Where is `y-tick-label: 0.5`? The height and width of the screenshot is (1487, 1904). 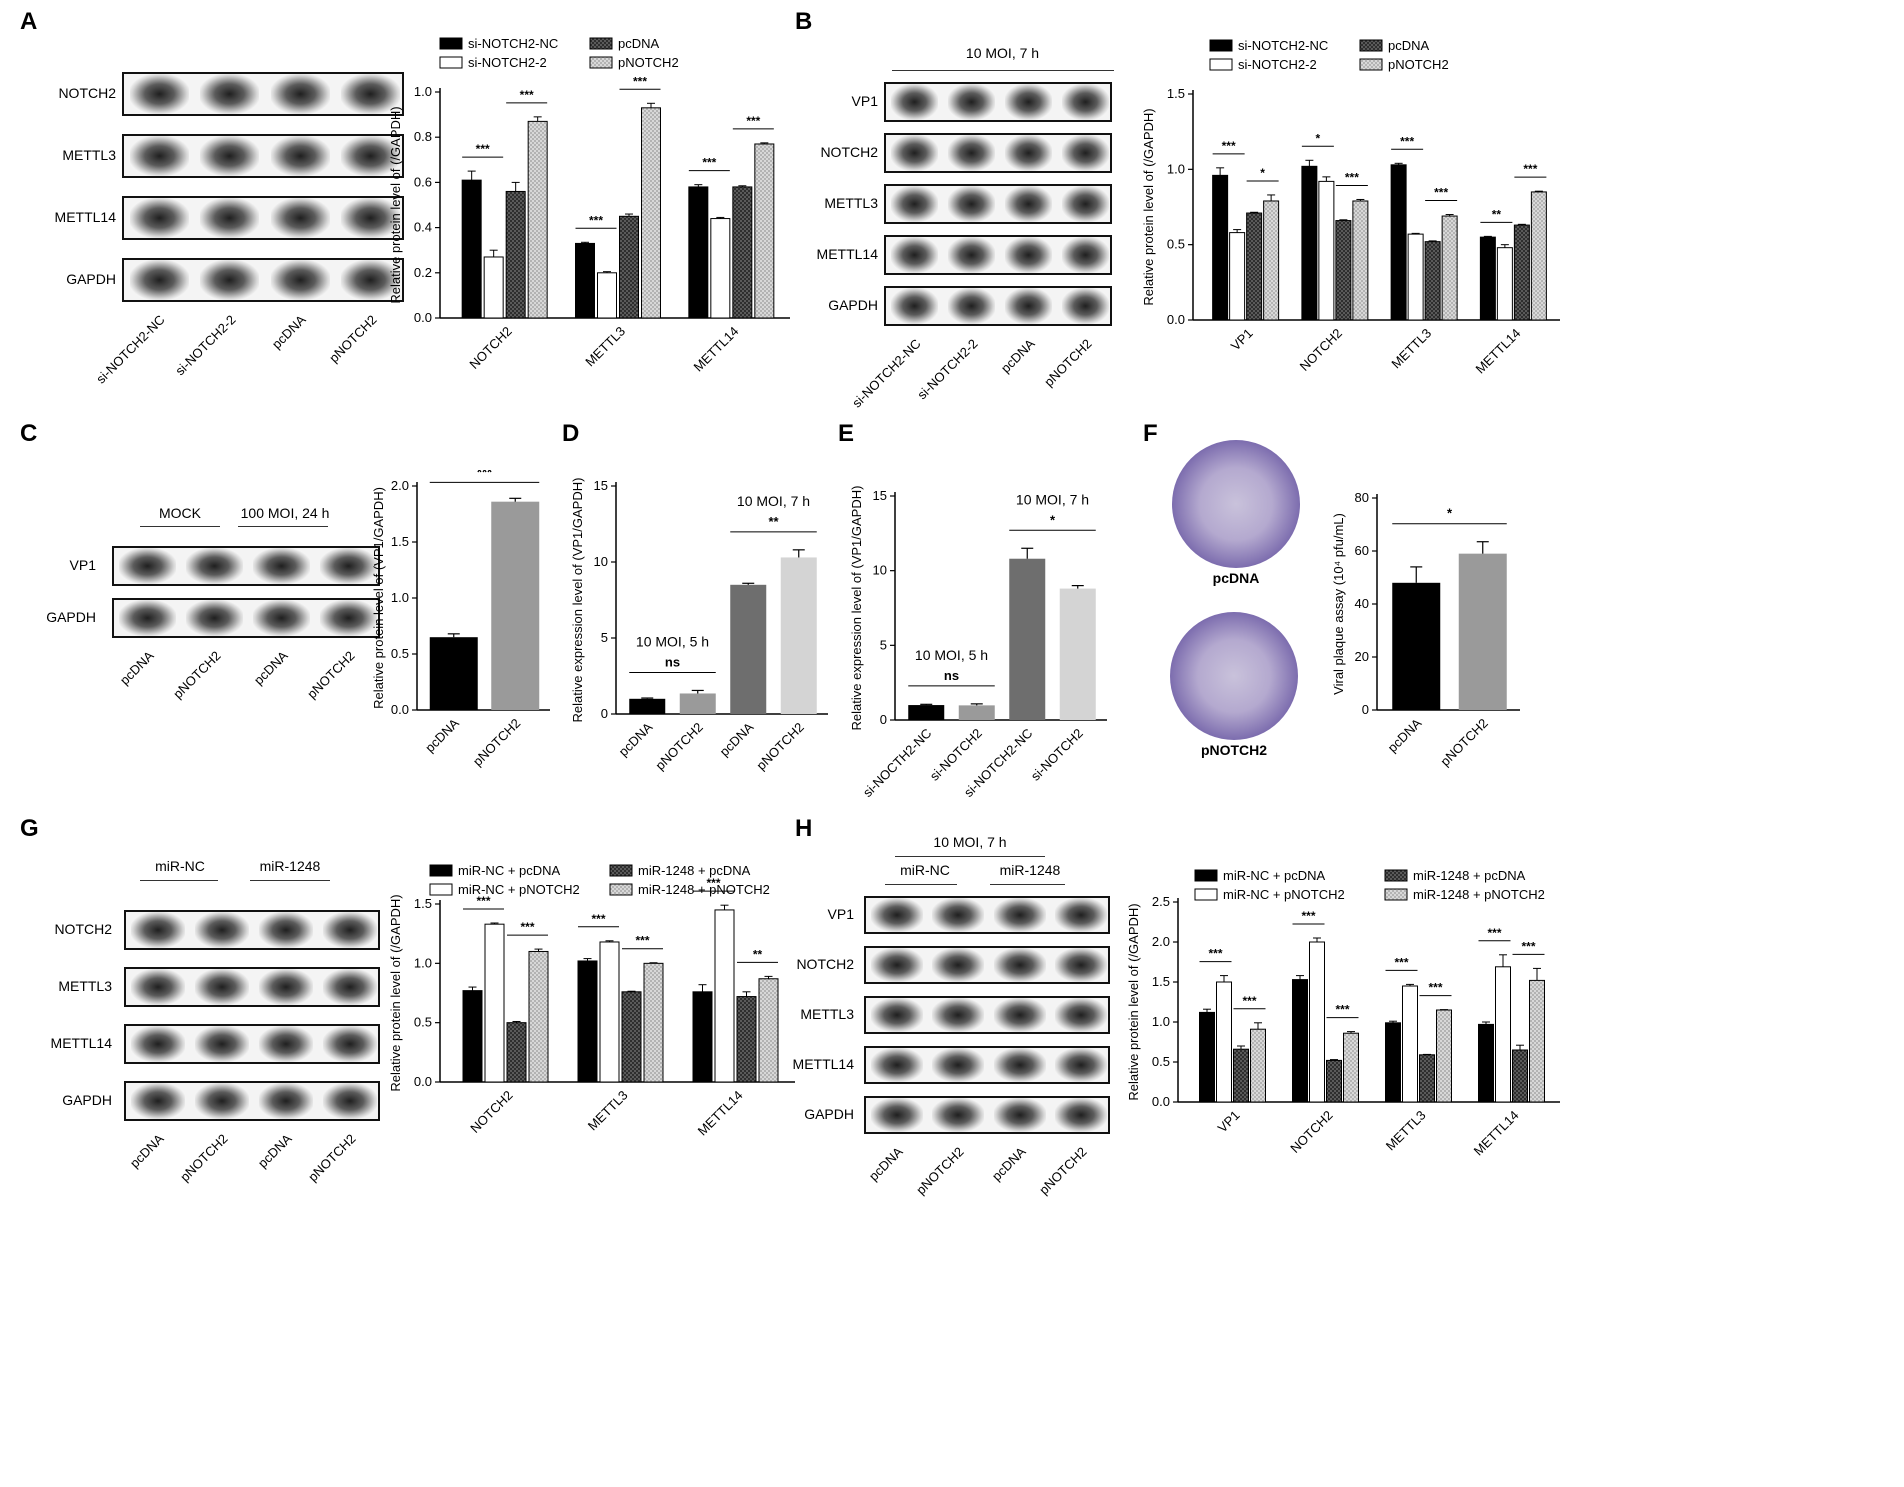 y-tick-label: 0.5 is located at coordinates (1176, 244).